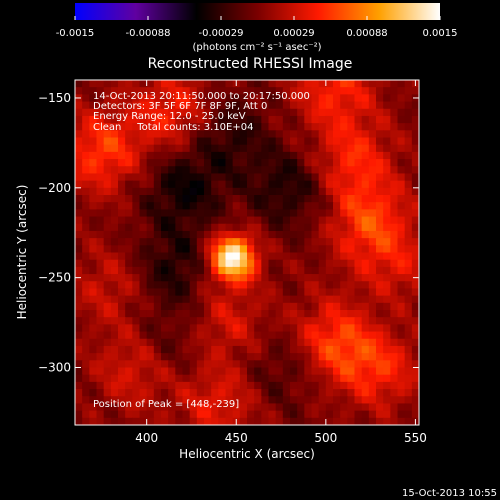  What do you see at coordinates (247, 454) in the screenshot?
I see `x-axis-label: Heliocentric X (arcsec)` at bounding box center [247, 454].